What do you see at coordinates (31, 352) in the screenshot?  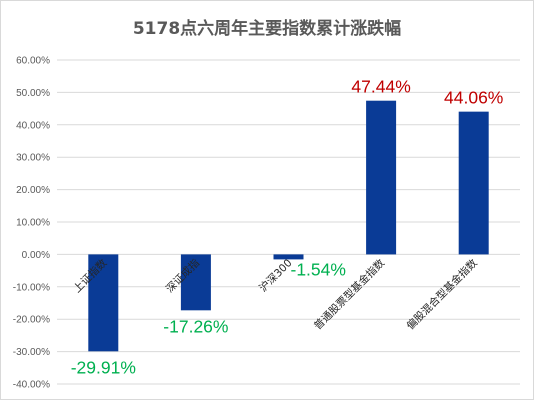 I see `y-tick-label: -30.00%` at bounding box center [31, 352].